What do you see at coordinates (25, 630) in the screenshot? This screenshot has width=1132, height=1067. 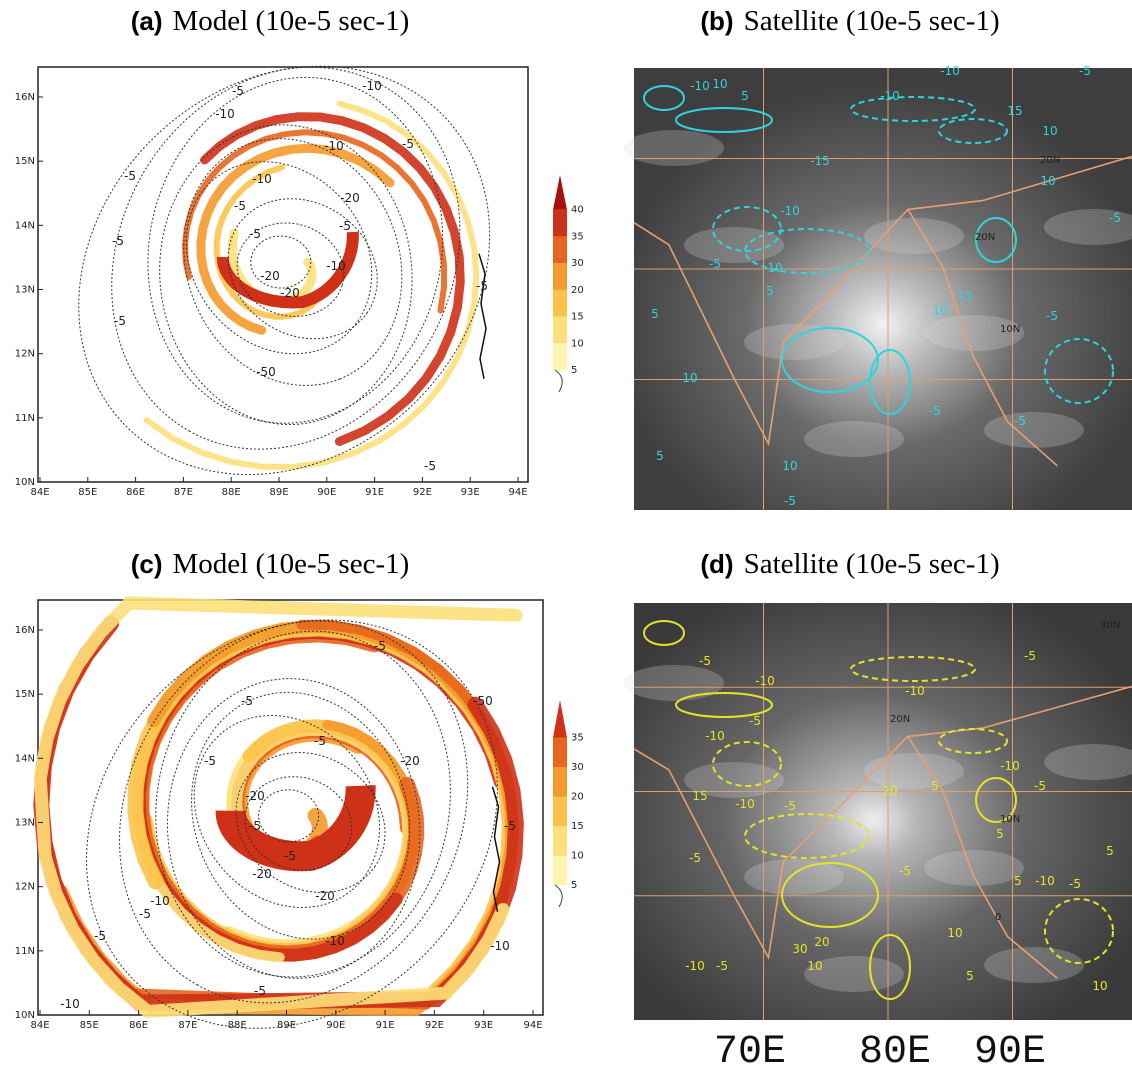 I see `y-tick-label: 16N` at bounding box center [25, 630].